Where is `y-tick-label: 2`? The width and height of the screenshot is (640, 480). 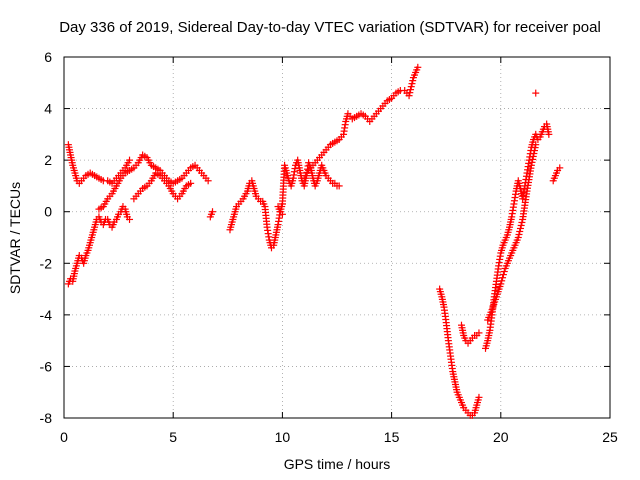
y-tick-label: 2 is located at coordinates (48, 160).